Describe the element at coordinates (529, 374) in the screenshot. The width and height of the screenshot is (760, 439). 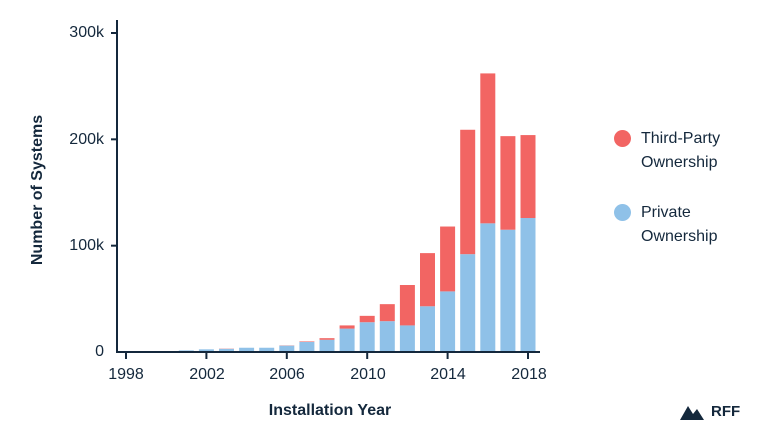
I see `x-tick-label: 2018` at that location.